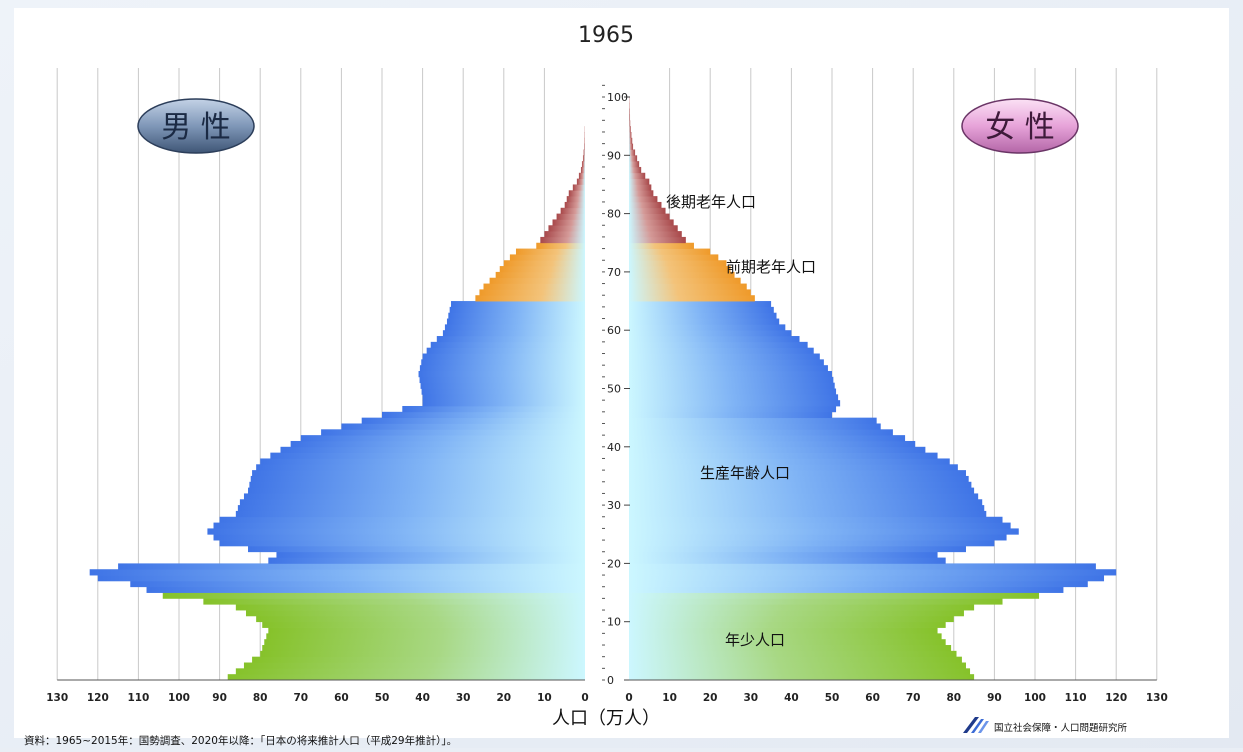 This screenshot has height=752, width=1243. I want to click on male-badge-label: 男 性, so click(196, 127).